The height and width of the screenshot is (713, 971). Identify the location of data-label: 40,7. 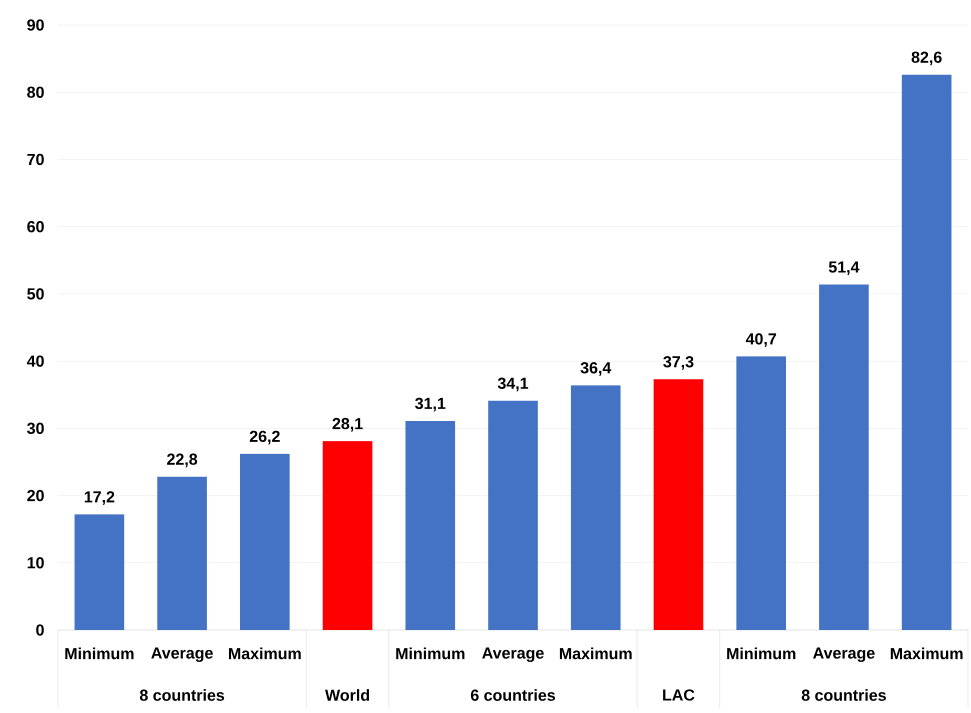
(761, 340).